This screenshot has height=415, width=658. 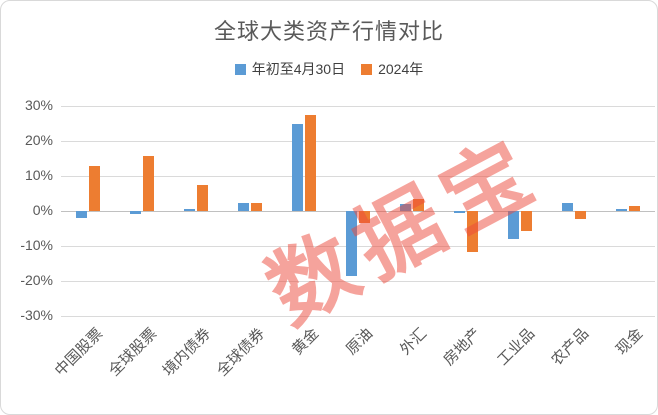 I want to click on zero-gridline, so click(x=358, y=211).